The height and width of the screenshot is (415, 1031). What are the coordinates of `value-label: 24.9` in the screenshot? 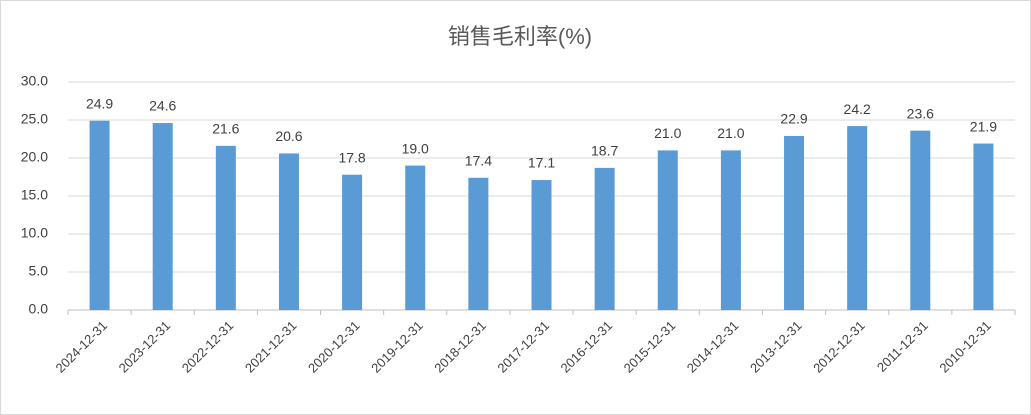 It's located at (99, 103).